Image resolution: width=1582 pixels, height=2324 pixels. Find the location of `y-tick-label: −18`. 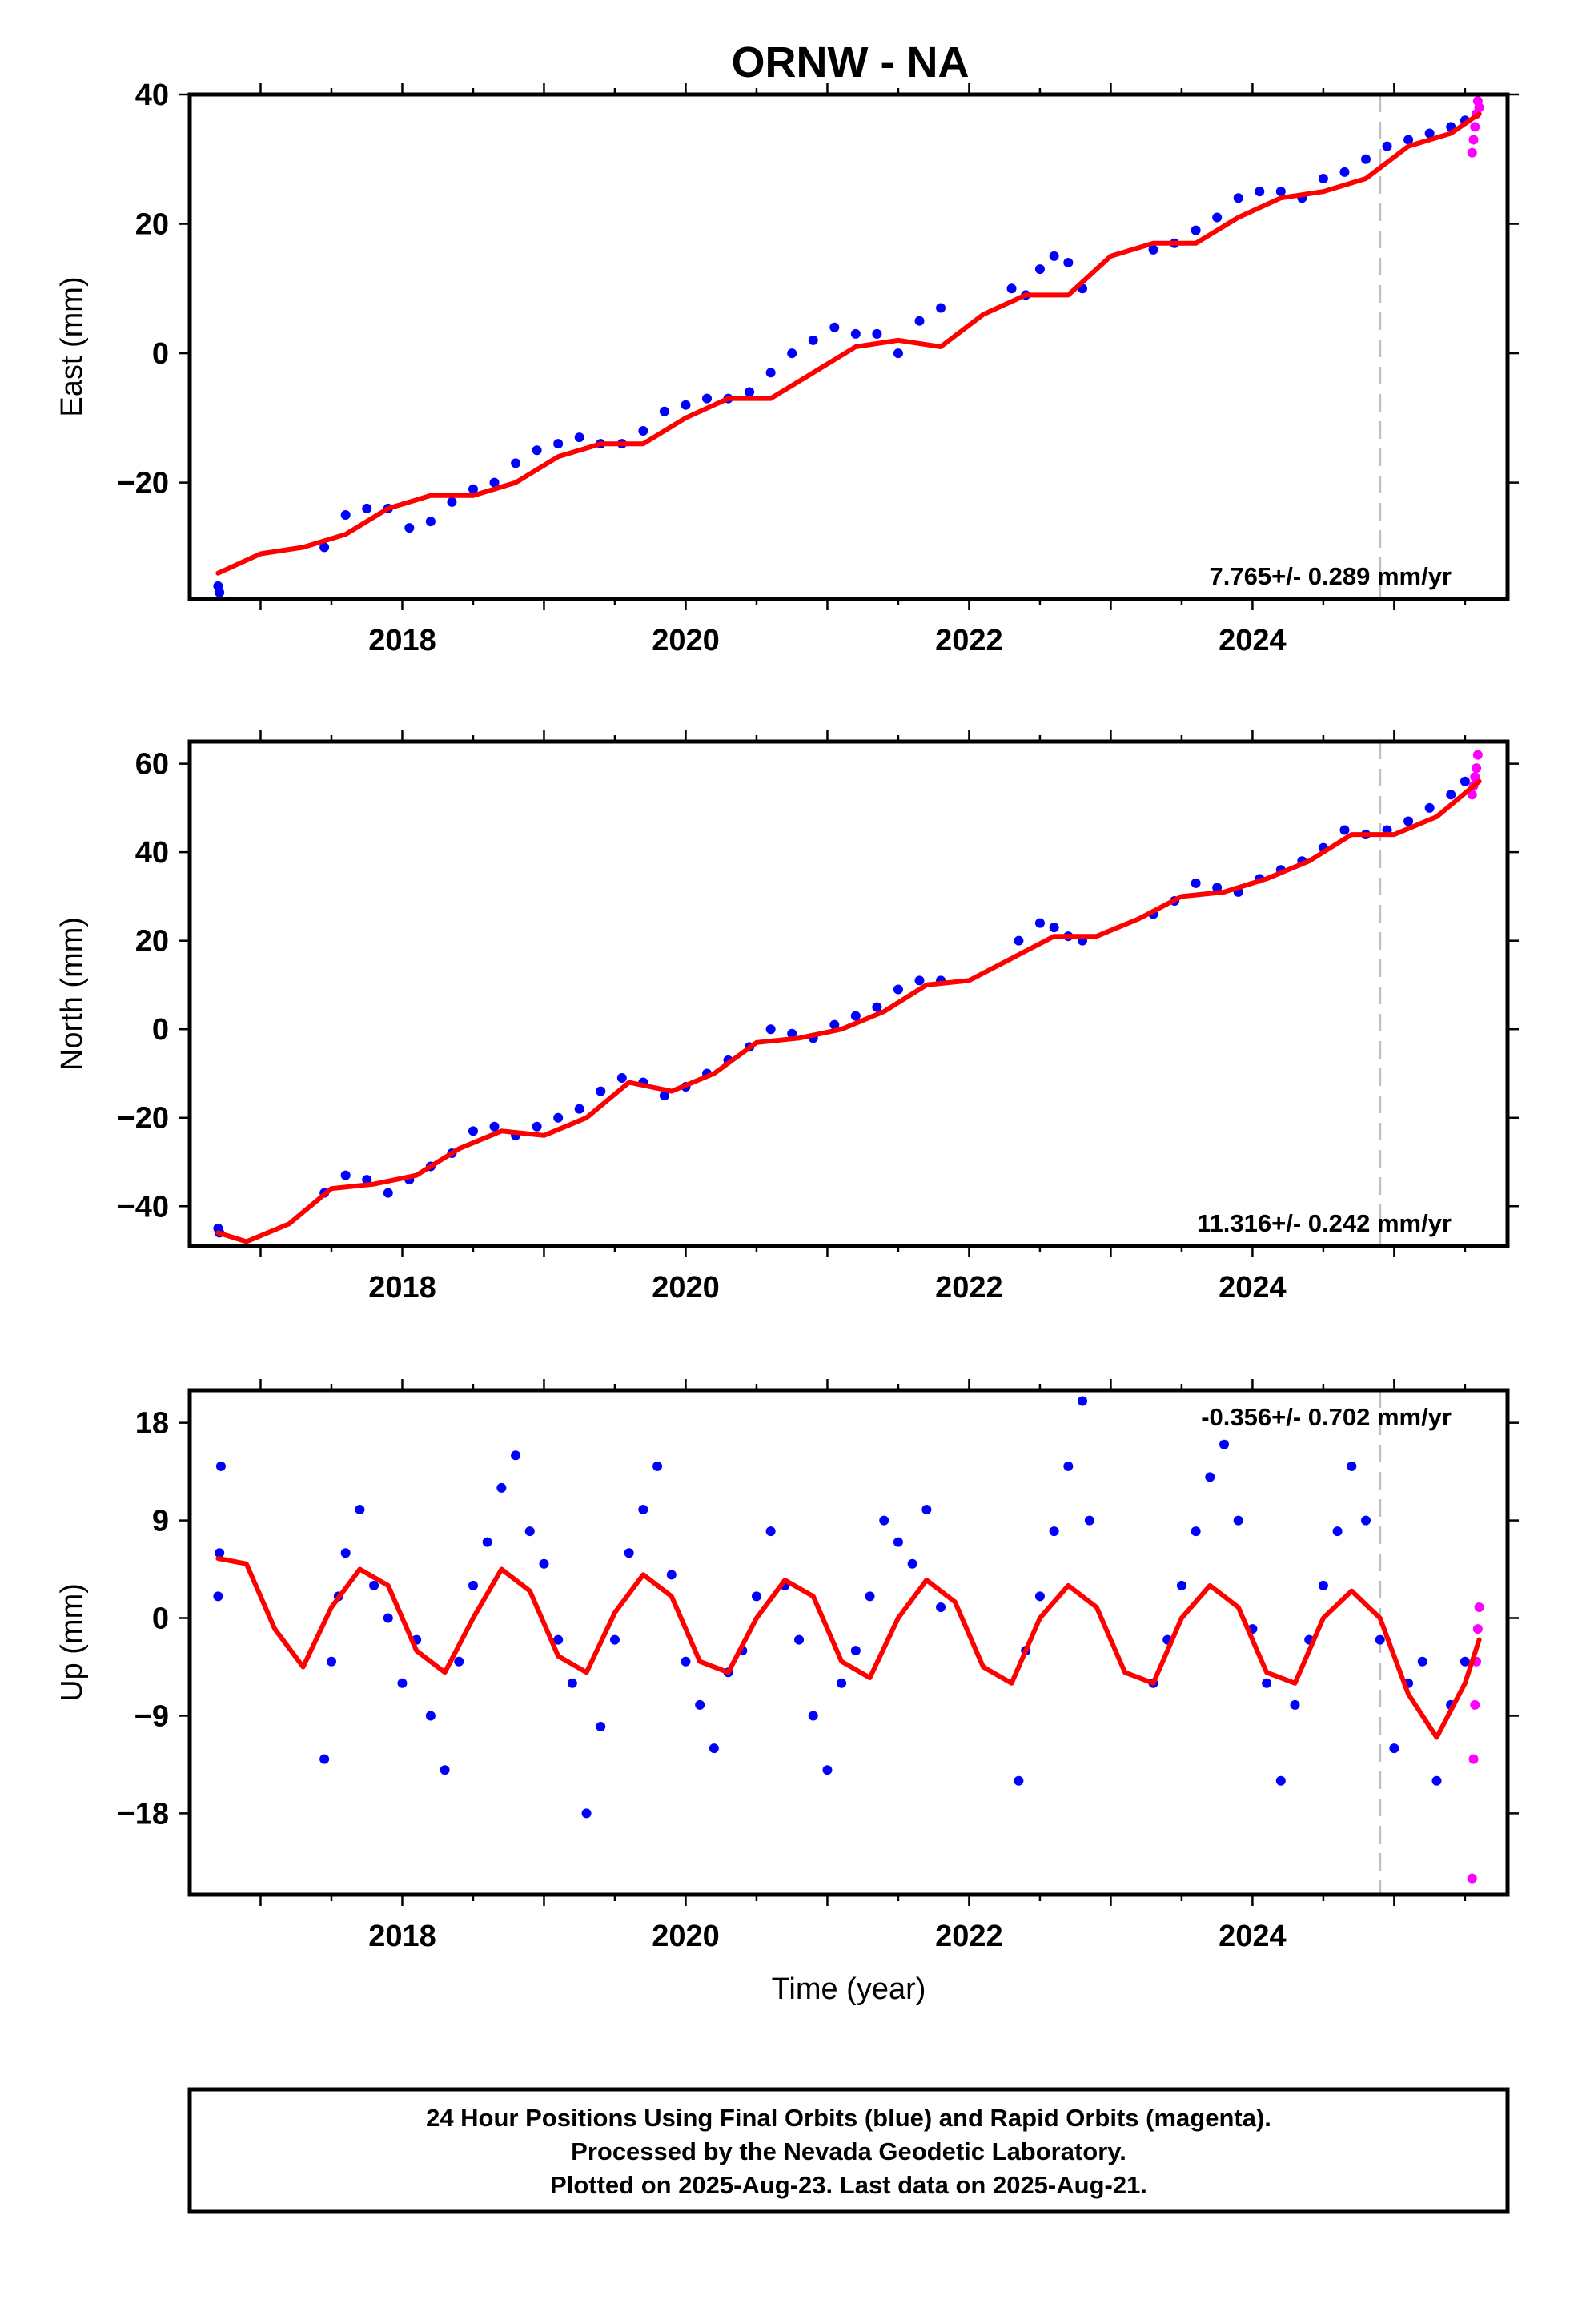

y-tick-label: −18 is located at coordinates (144, 1814).